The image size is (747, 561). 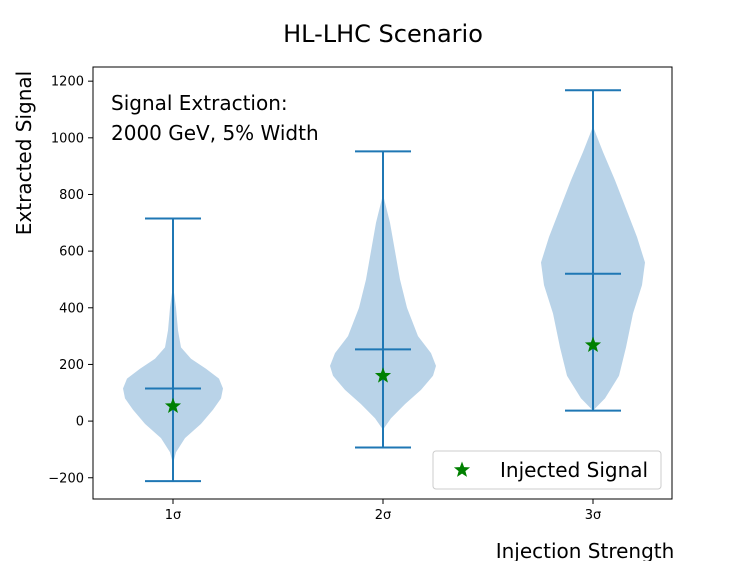 What do you see at coordinates (66, 478) in the screenshot?
I see `y-tick-label: −200` at bounding box center [66, 478].